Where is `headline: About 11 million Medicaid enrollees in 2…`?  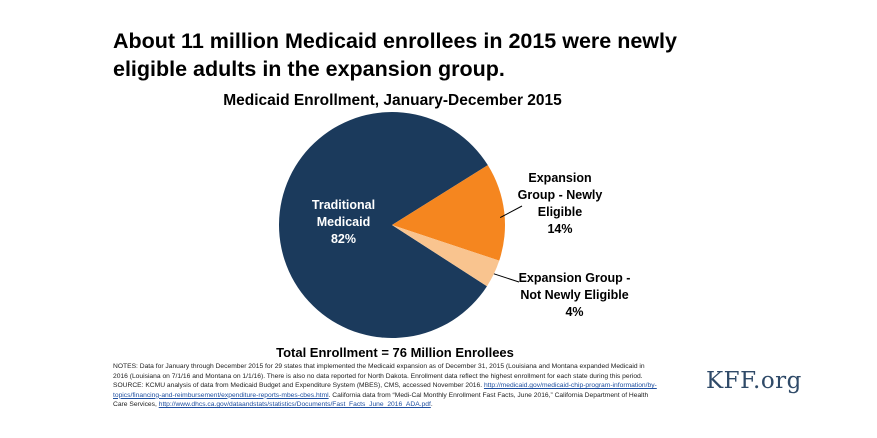 headline: About 11 million Medicaid enrollees in 2… is located at coordinates (395, 55).